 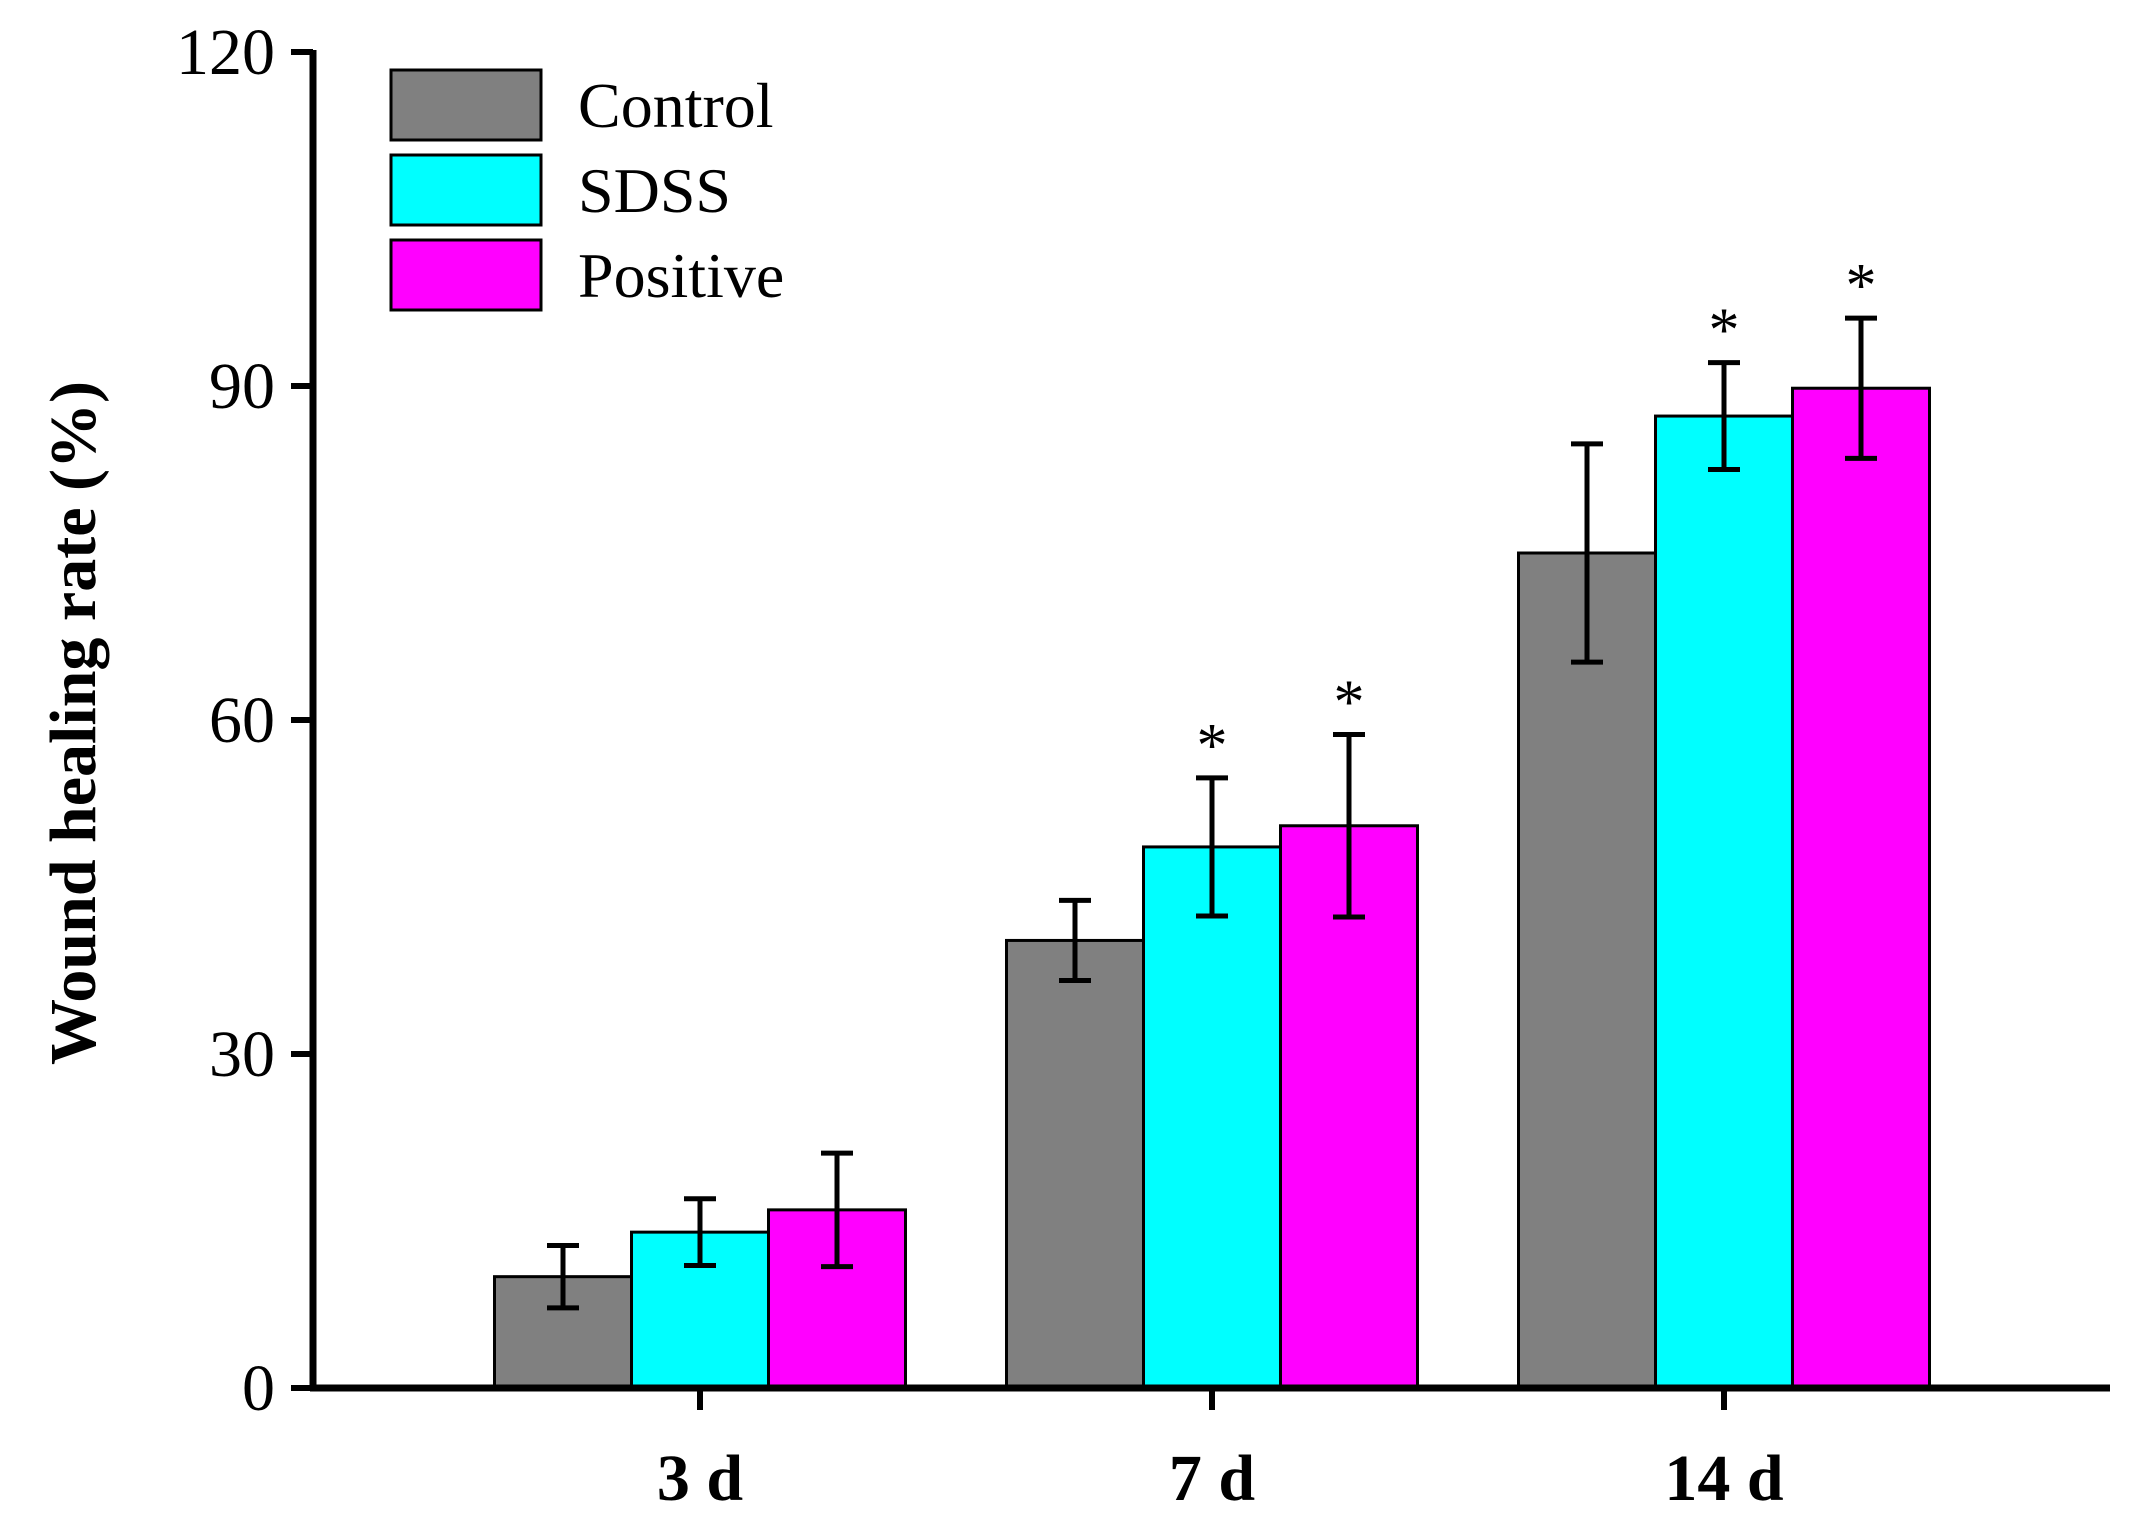 I want to click on y-tick-label-60: 60, so click(x=242, y=720).